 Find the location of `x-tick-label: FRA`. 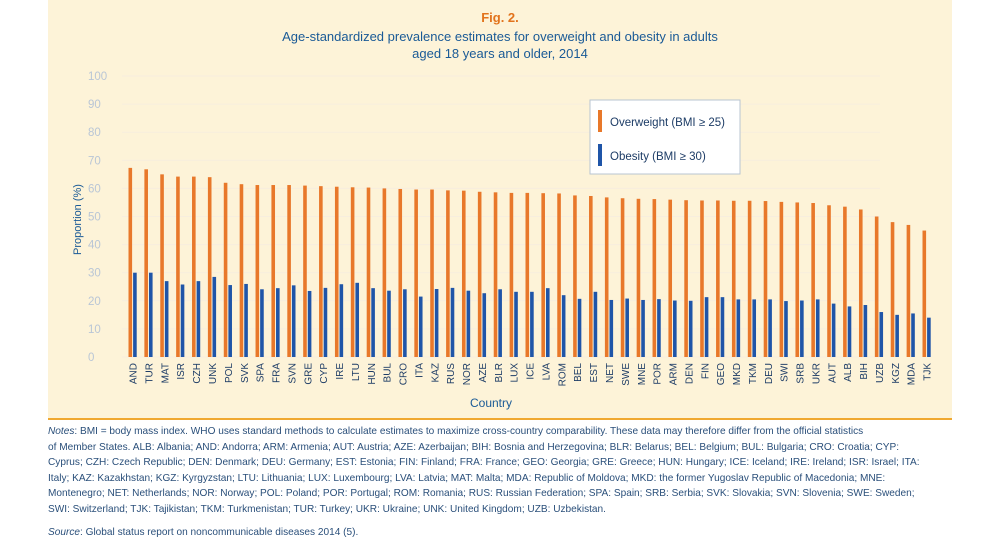

x-tick-label: FRA is located at coordinates (277, 373).